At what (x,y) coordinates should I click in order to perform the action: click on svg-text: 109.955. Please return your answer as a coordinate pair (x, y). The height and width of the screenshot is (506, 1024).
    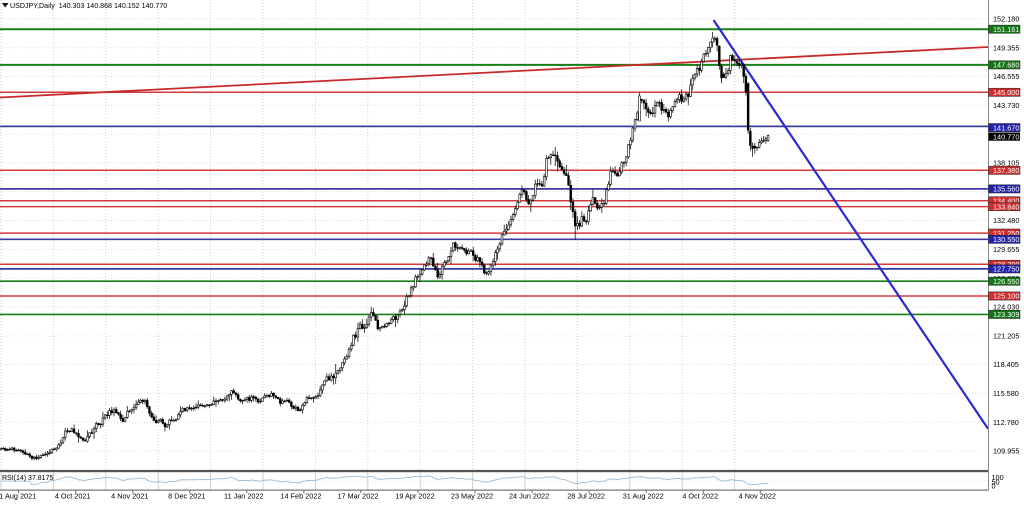
    Looking at the image, I should click on (1006, 451).